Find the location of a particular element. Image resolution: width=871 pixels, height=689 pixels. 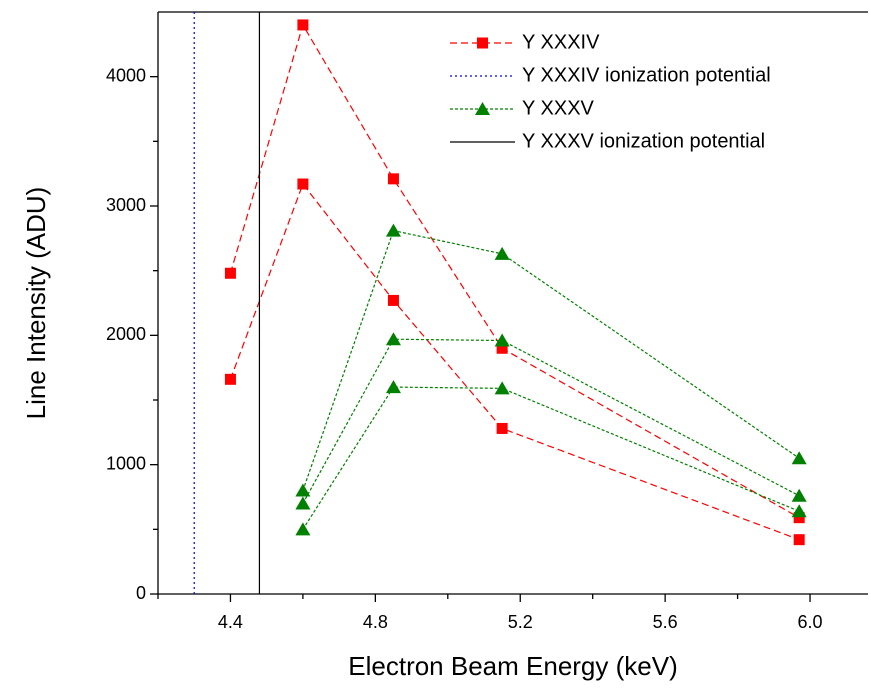

x-tick-label: 5.6 is located at coordinates (665, 622).